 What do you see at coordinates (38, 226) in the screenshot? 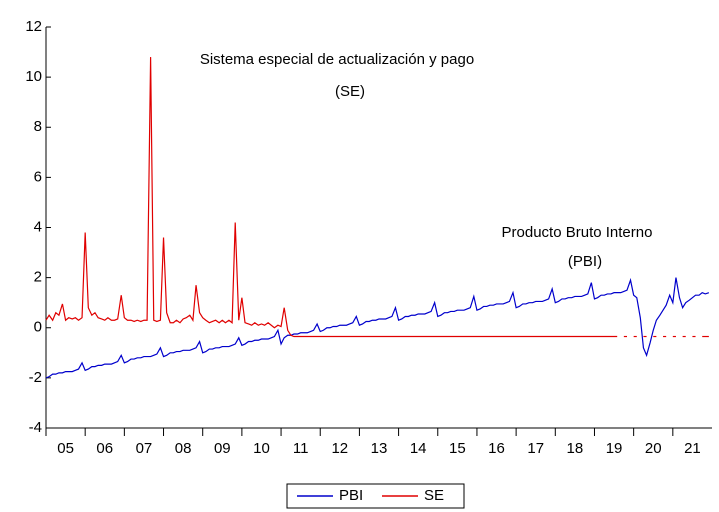
I see `y-tick-label: 4` at bounding box center [38, 226].